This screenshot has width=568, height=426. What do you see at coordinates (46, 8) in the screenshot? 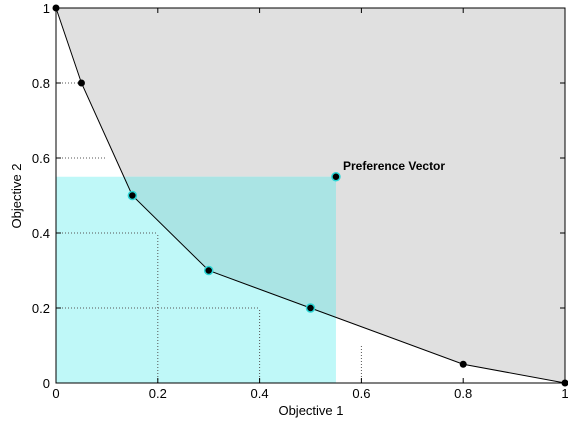
I see `y-tick-label: 1` at bounding box center [46, 8].